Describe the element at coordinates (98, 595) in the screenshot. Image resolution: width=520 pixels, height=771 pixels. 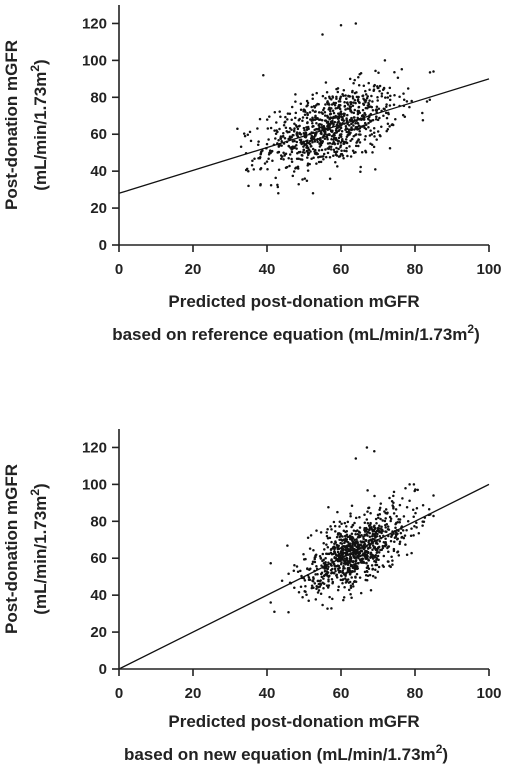
I see `y-tick-label: 40` at that location.